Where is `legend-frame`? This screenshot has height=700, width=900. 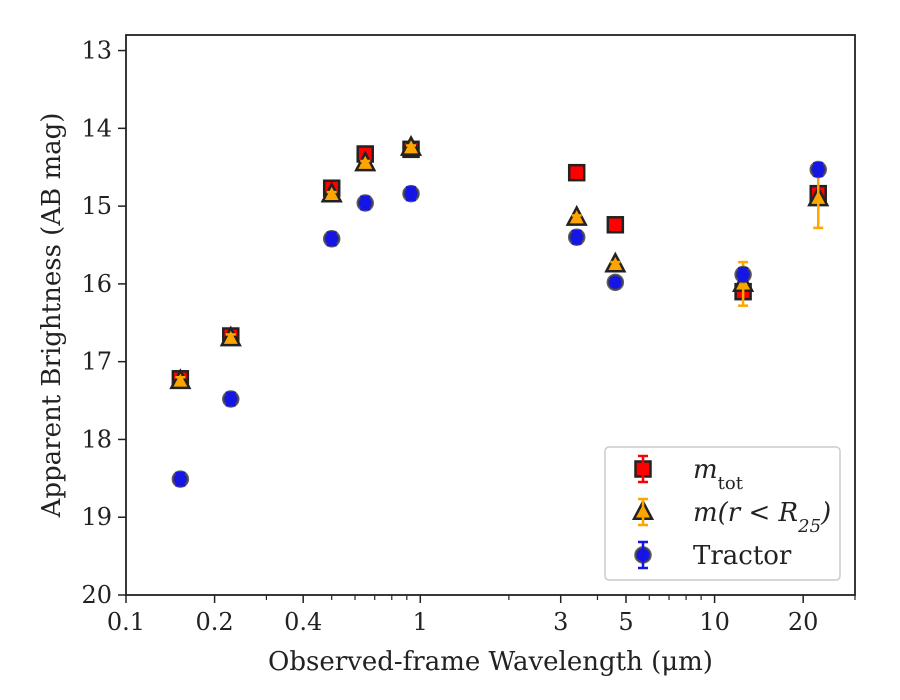 legend-frame is located at coordinates (722, 513).